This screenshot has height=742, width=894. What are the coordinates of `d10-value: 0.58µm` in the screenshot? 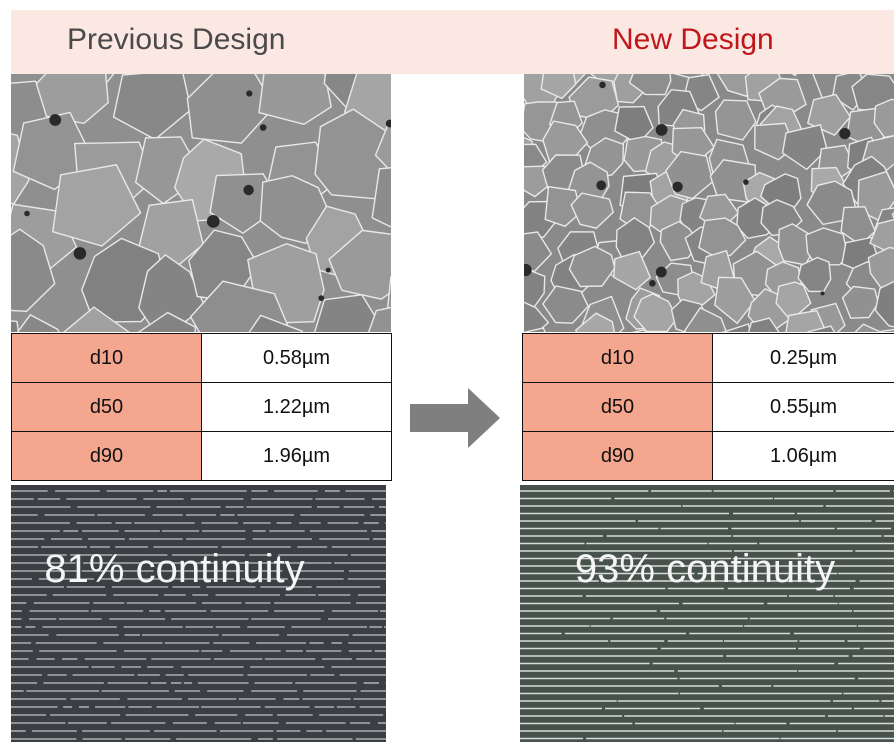 It's located at (296, 358).